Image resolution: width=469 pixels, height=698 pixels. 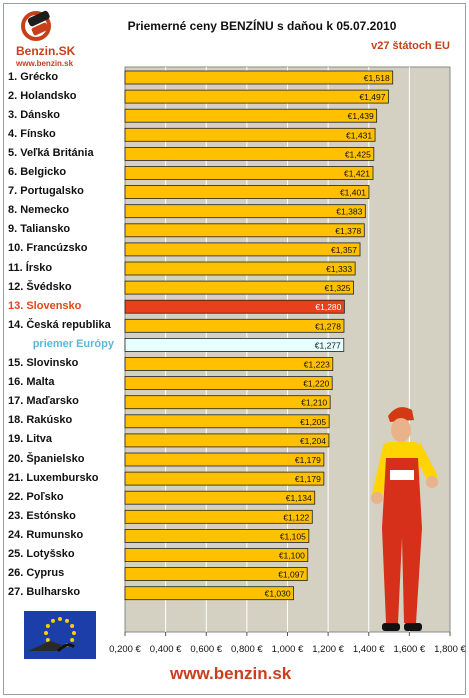 I want to click on category-label: 15. Slovinsko, so click(x=43, y=363).